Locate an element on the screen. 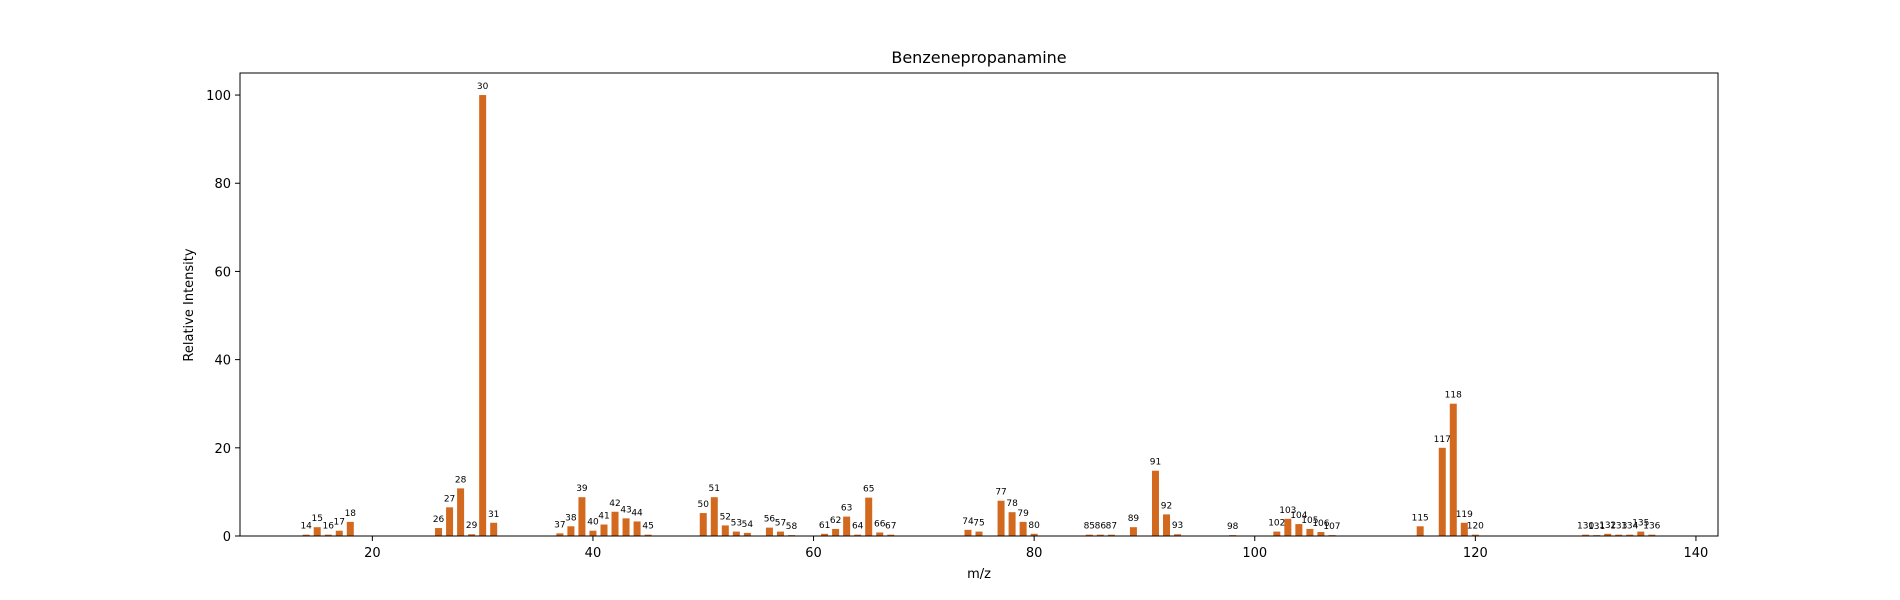 Image resolution: width=1900 pixels, height=600 pixels. peak-label-mz-45: 45 is located at coordinates (647, 527).